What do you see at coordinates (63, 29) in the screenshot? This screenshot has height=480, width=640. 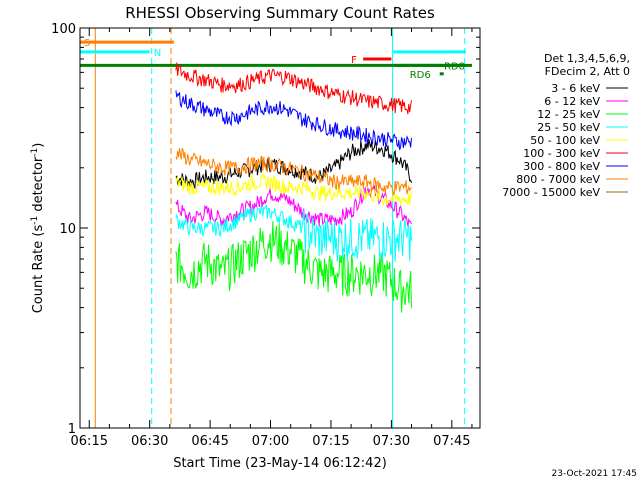 I see `y-tick-label: 100` at bounding box center [63, 29].